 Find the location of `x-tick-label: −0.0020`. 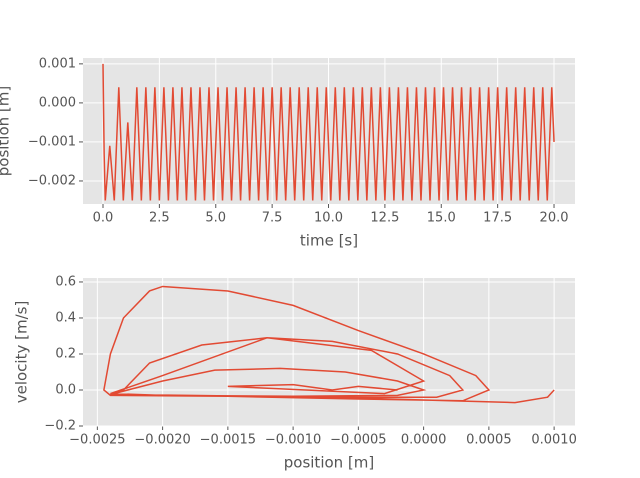

x-tick-label: −0.0020 is located at coordinates (162, 440).